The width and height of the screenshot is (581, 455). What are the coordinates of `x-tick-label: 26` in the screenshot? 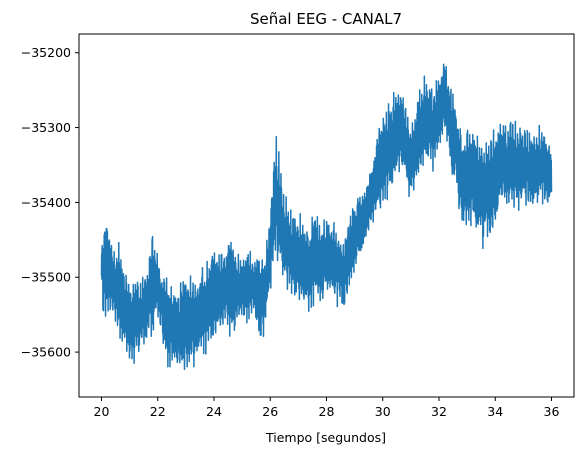 It's located at (270, 411).